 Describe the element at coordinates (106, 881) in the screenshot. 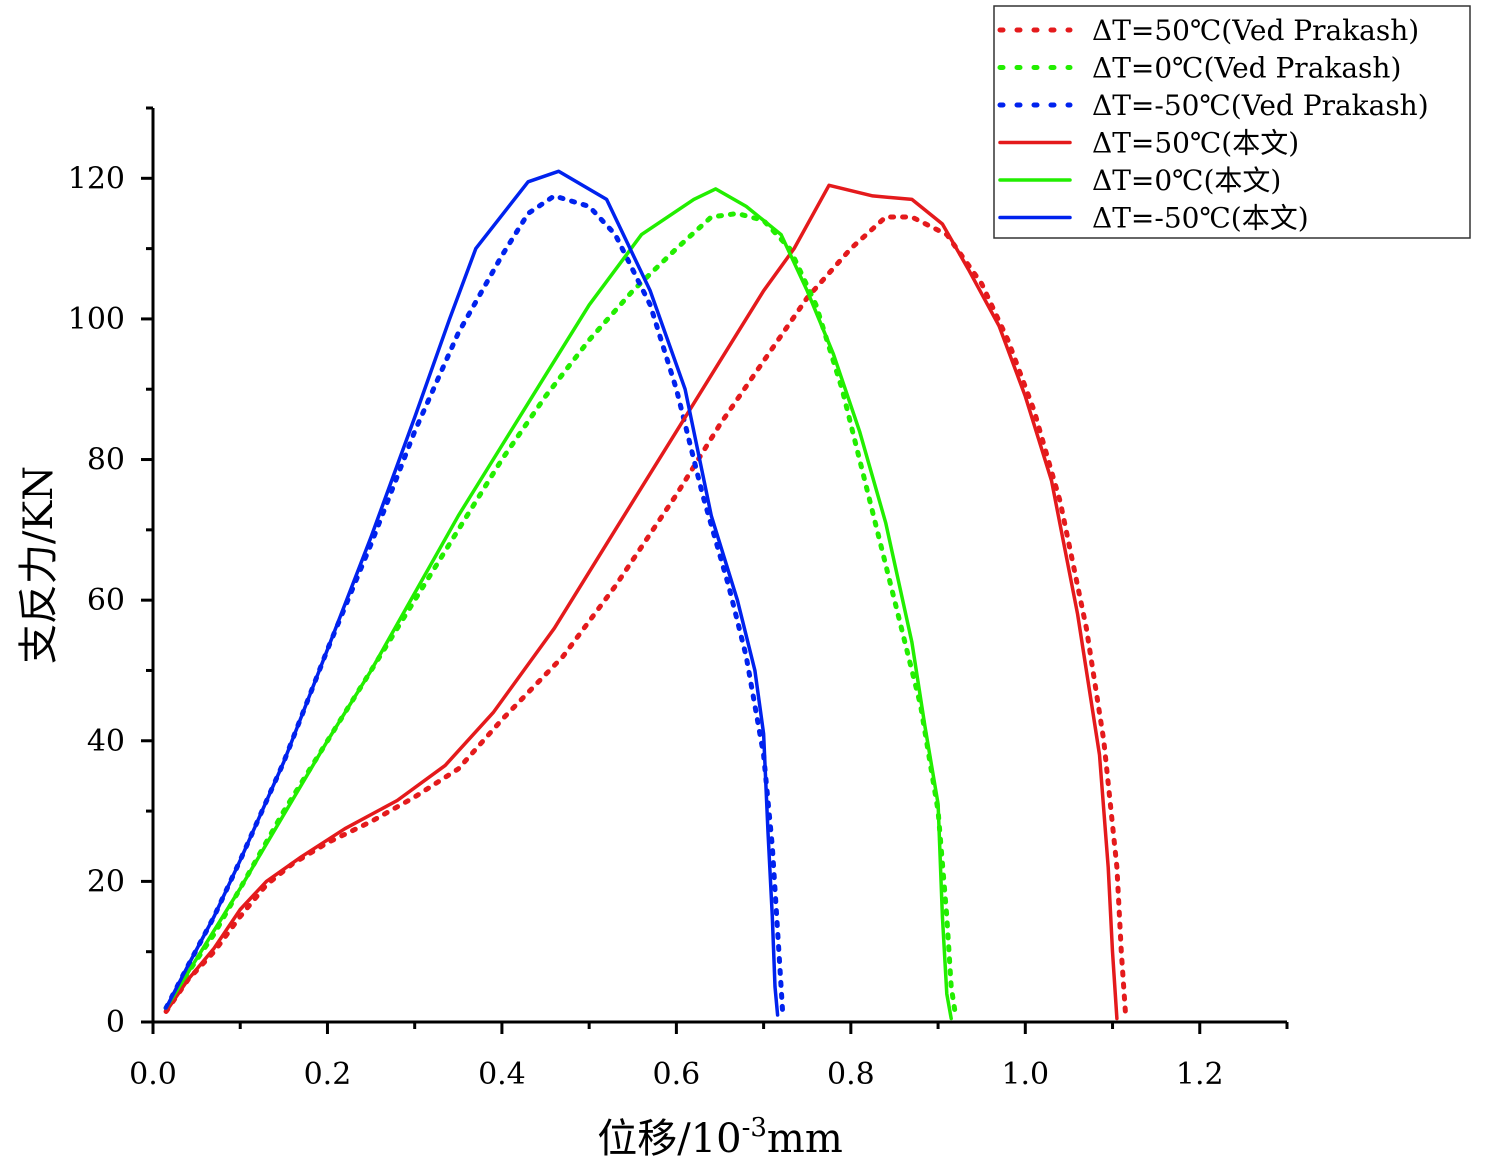

I see `y-tick-label: 20` at that location.